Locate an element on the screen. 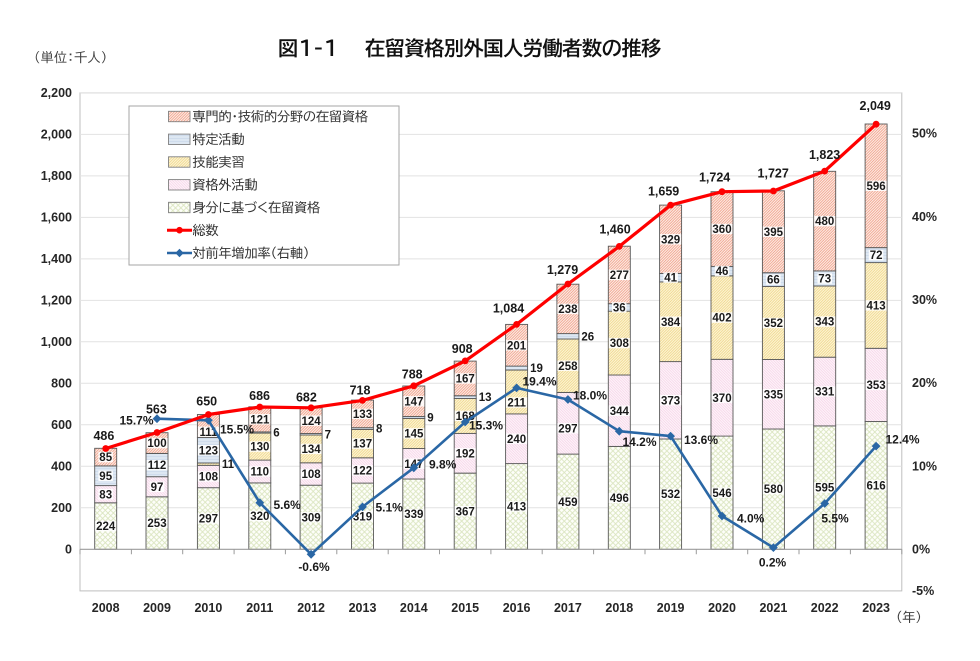  svg-text: 788 is located at coordinates (412, 375).